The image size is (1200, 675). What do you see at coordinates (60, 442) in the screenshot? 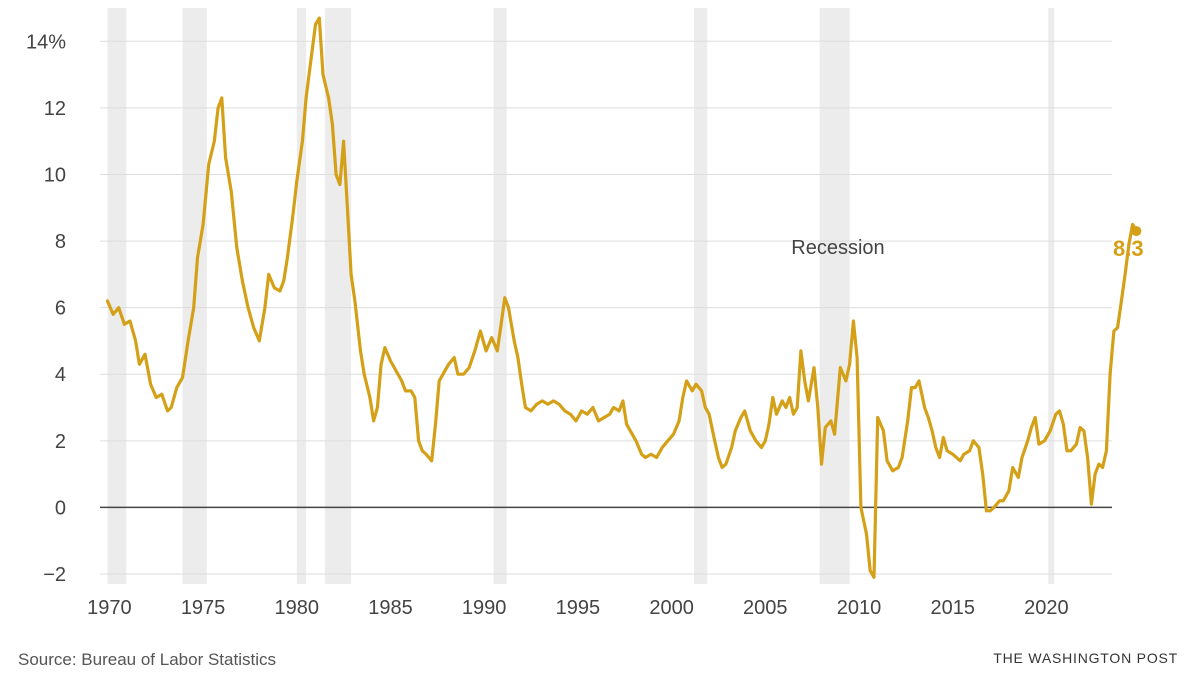
I see `y-tick-label: 2` at bounding box center [60, 442].